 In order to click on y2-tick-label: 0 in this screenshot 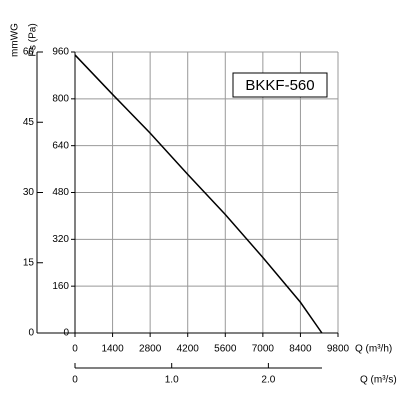, I will do `click(31, 333)`.